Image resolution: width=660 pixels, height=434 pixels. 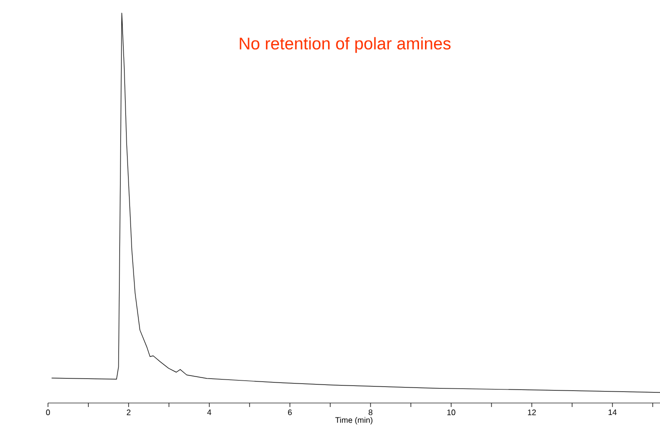 What do you see at coordinates (345, 45) in the screenshot?
I see `annotation: No retention of polar amines` at bounding box center [345, 45].